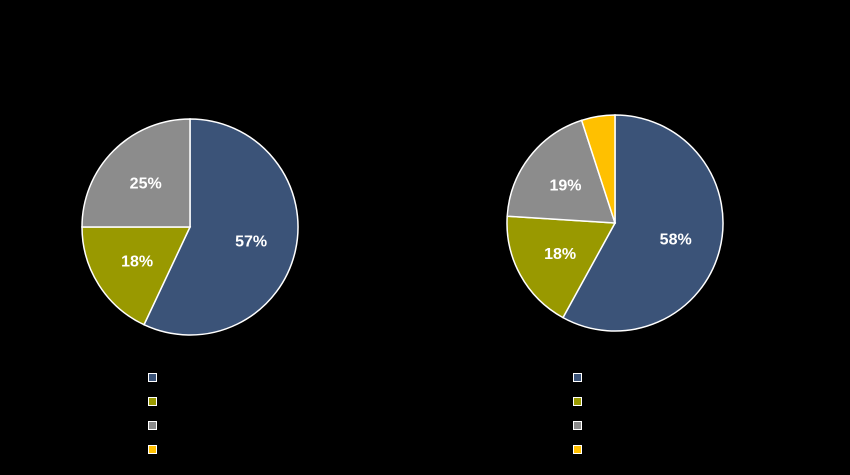 This screenshot has height=475, width=850. I want to click on pie-0-data-label-1: 18%, so click(137, 262).